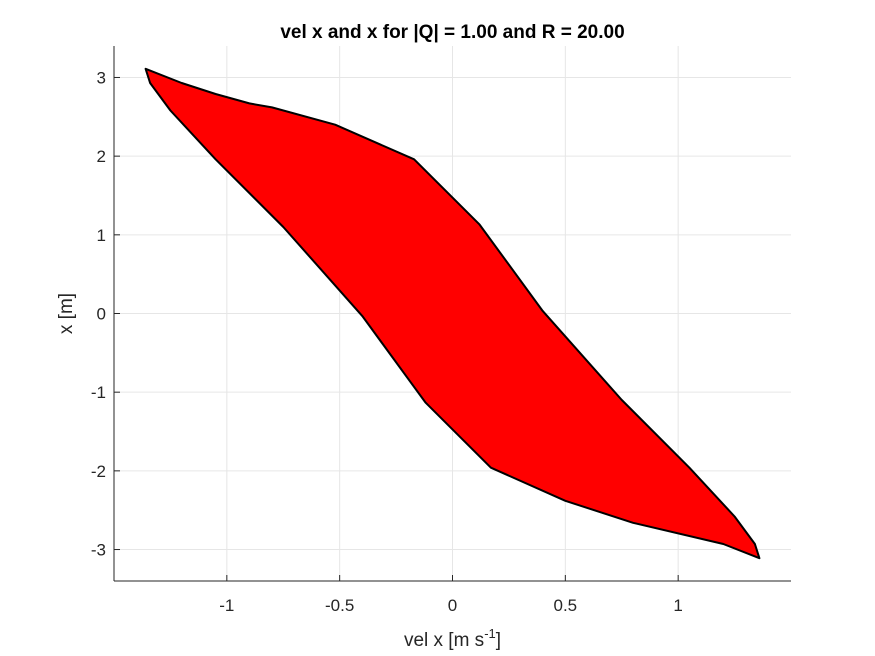  What do you see at coordinates (452, 32) in the screenshot?
I see `chart-title: vel x and x for |Q| = 1.00 and R = 20.00` at bounding box center [452, 32].